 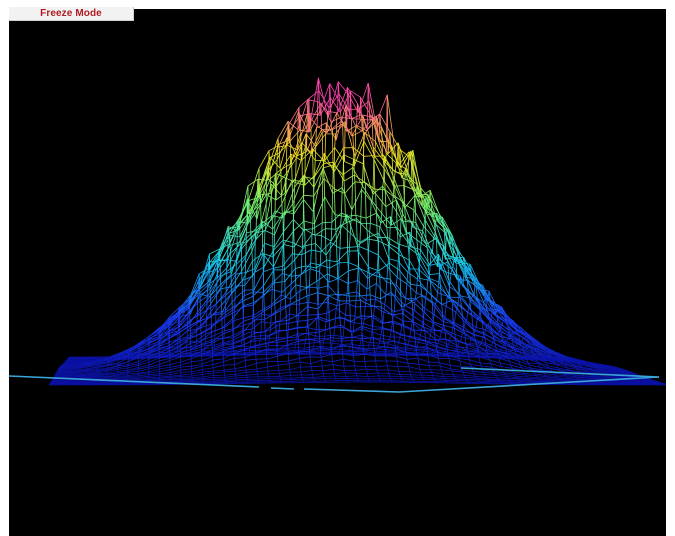 I want to click on freeze-mode-label: Freeze Mode, so click(x=71, y=13).